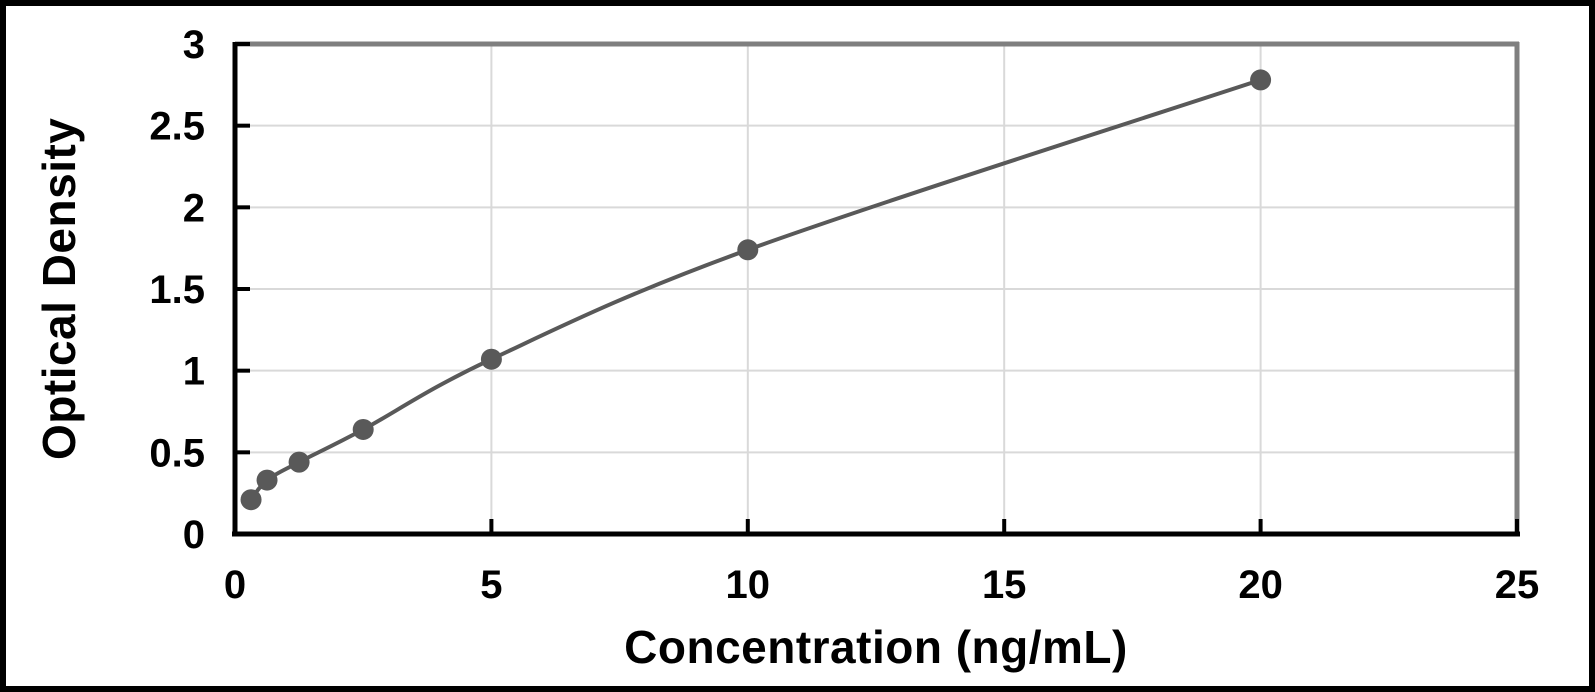 This screenshot has width=1595, height=692. I want to click on y-axis-title: Optical Density, so click(59, 289).